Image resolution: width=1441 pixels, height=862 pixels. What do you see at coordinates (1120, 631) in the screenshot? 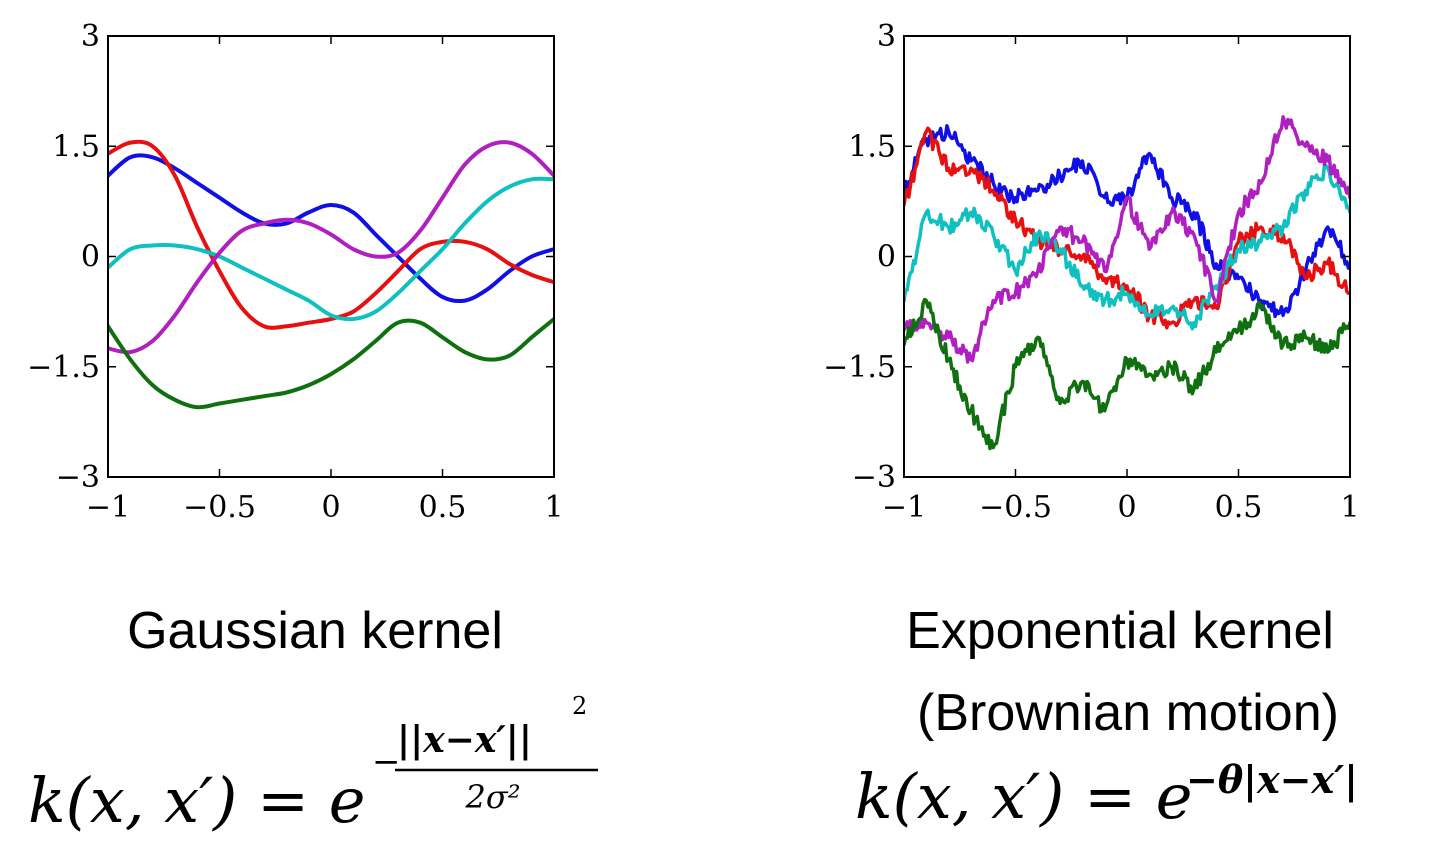
I see `exponential-kernel-caption: Exponential kernel` at bounding box center [1120, 631].